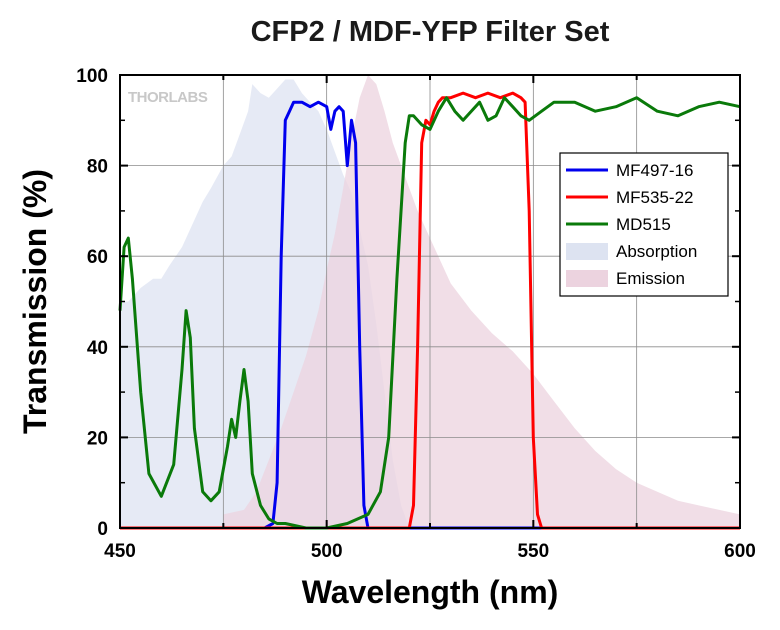 This screenshot has height=630, width=780. What do you see at coordinates (533, 551) in the screenshot?
I see `x-tick-label: 550` at bounding box center [533, 551].